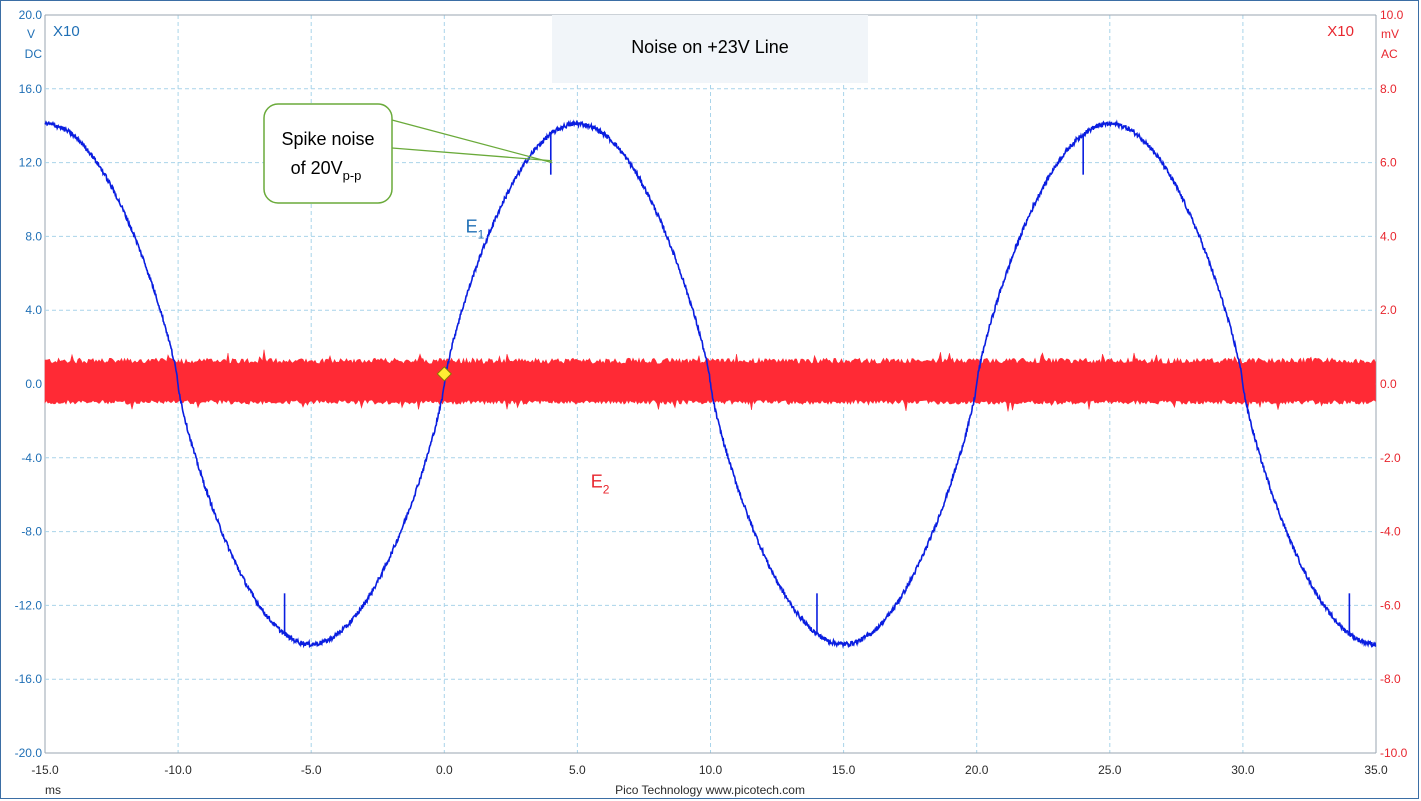 The width and height of the screenshot is (1421, 801). What do you see at coordinates (977, 770) in the screenshot?
I see `x-tick-label: 20.0` at bounding box center [977, 770].